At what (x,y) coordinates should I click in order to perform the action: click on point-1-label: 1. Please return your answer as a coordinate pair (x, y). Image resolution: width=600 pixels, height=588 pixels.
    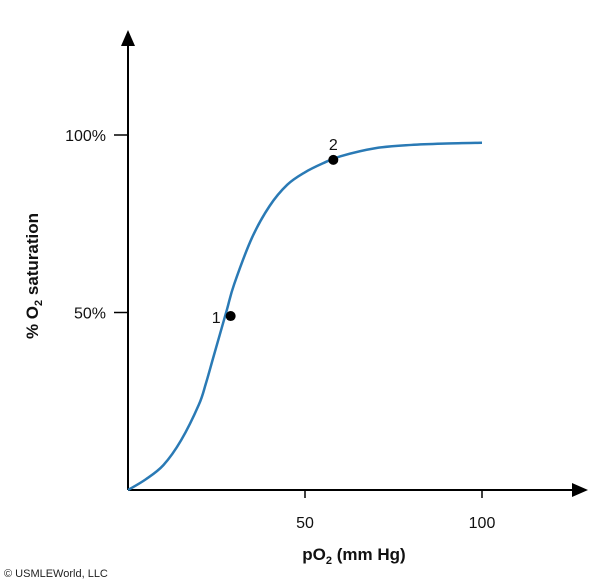
    Looking at the image, I should click on (216, 318).